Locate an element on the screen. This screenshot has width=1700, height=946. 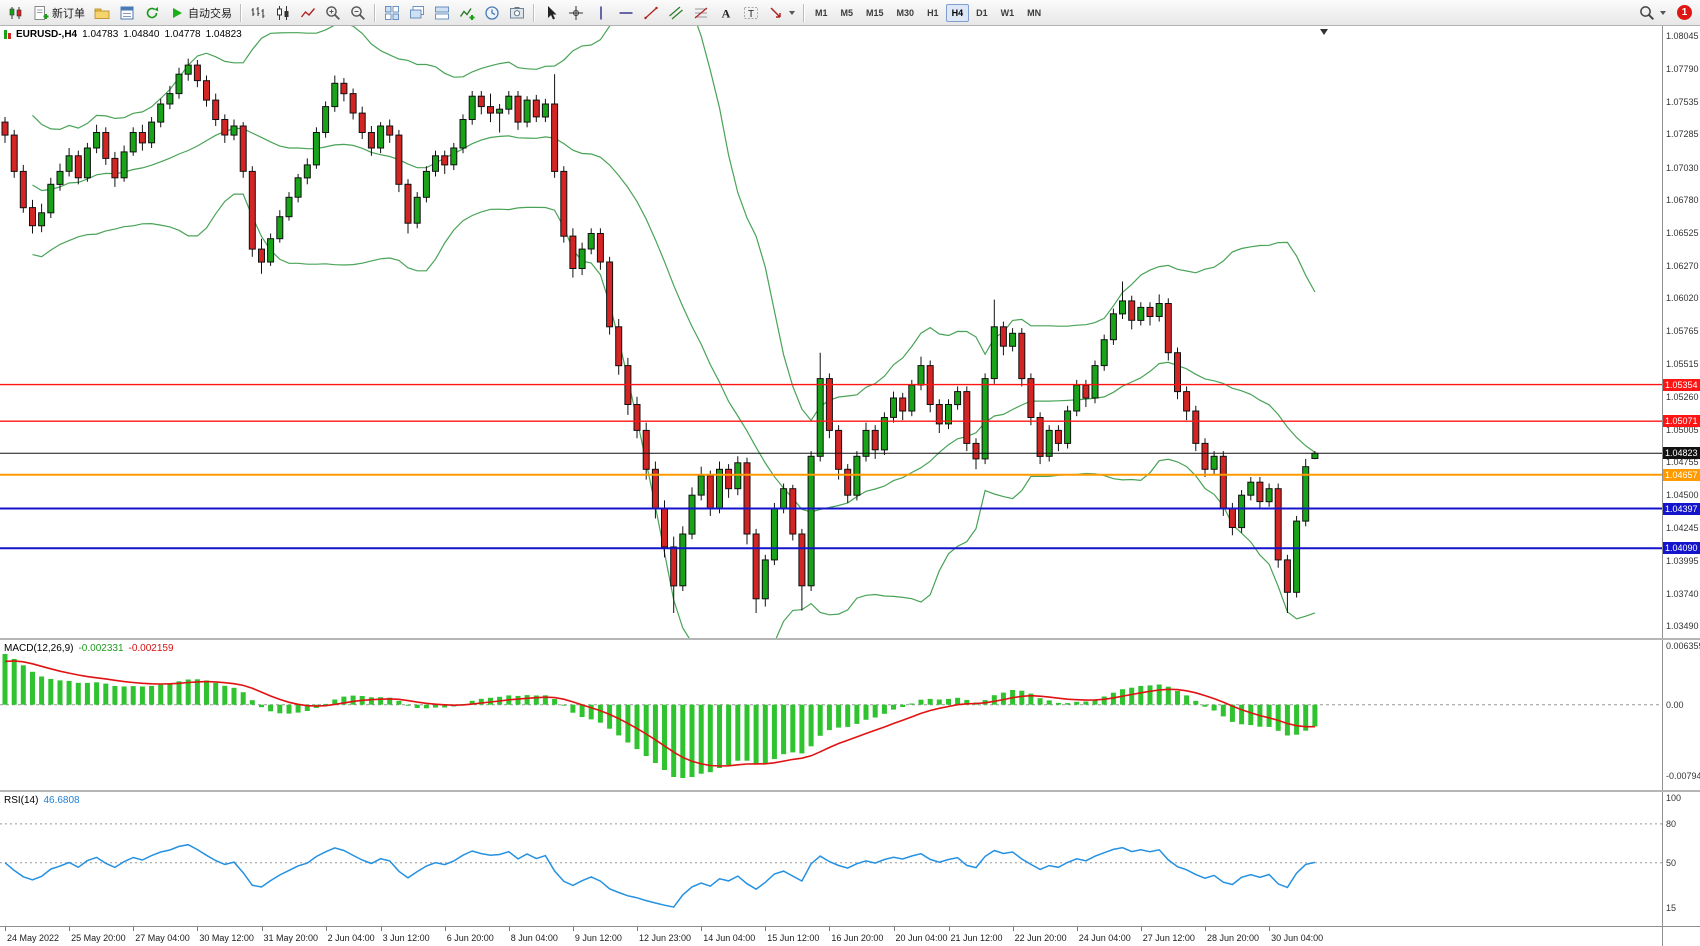
add-indicator-button is located at coordinates (467, 12).